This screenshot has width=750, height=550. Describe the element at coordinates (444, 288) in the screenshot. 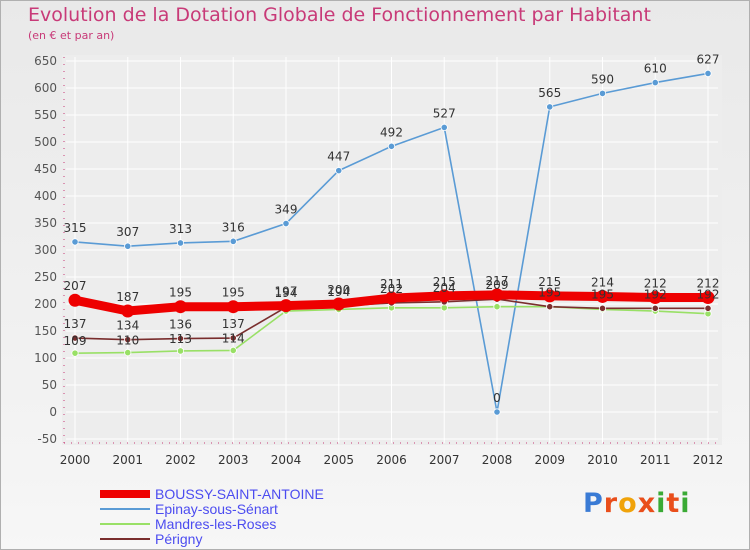

I see `data-label: 204` at that location.